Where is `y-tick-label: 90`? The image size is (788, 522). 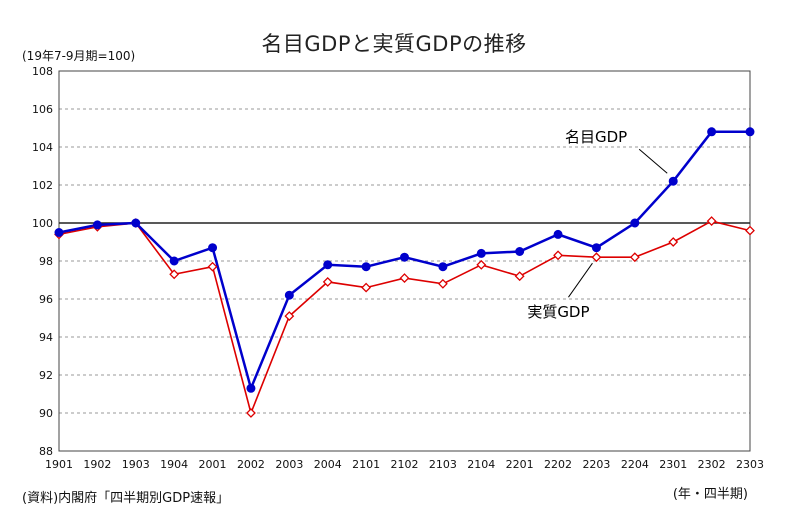
y-tick-label: 90 is located at coordinates (46, 413).